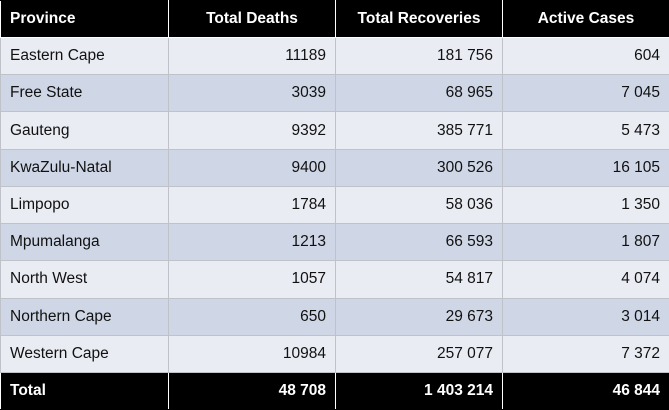 The width and height of the screenshot is (669, 410). What do you see at coordinates (419, 391) in the screenshot?
I see `total-recoveries-value: 1 403 214` at bounding box center [419, 391].